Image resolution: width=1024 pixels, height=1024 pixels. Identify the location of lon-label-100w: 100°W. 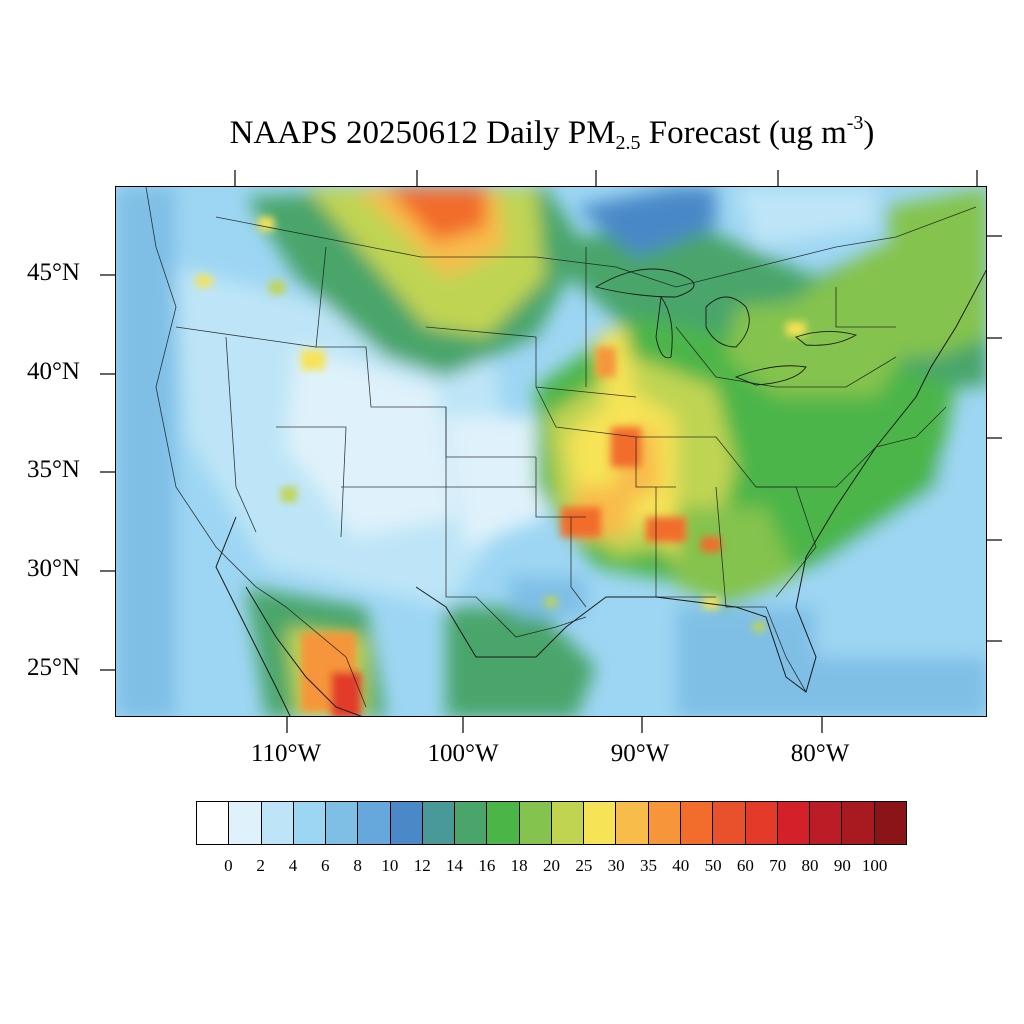
(463, 753).